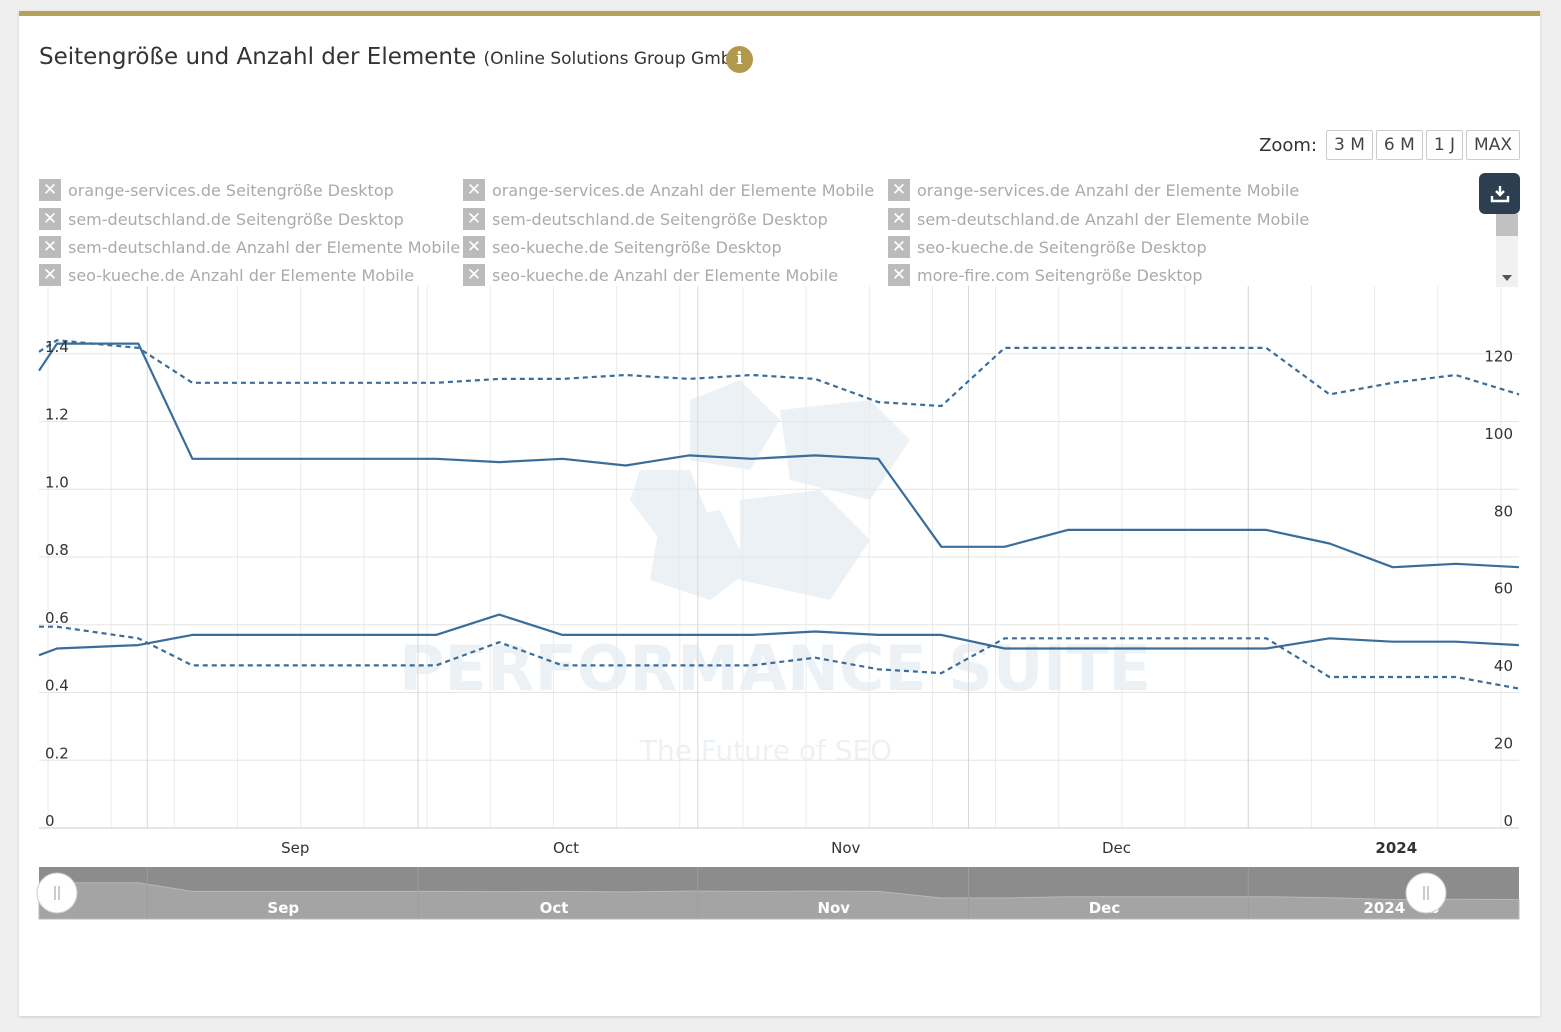 This screenshot has height=1032, width=1561. Describe the element at coordinates (258, 57) in the screenshot. I see `chart-title-text: Seitengröße und Anzahl der Elemente` at that location.